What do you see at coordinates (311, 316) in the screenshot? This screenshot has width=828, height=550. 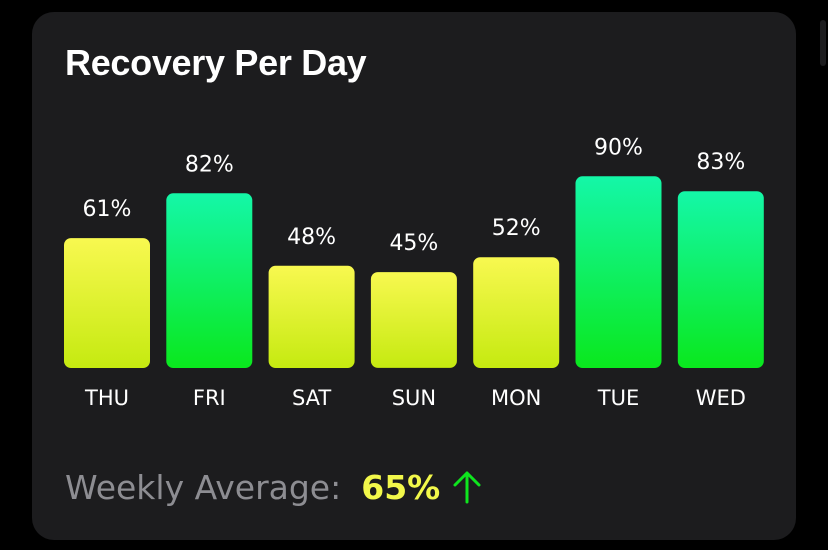 I see `bar-sat` at bounding box center [311, 316].